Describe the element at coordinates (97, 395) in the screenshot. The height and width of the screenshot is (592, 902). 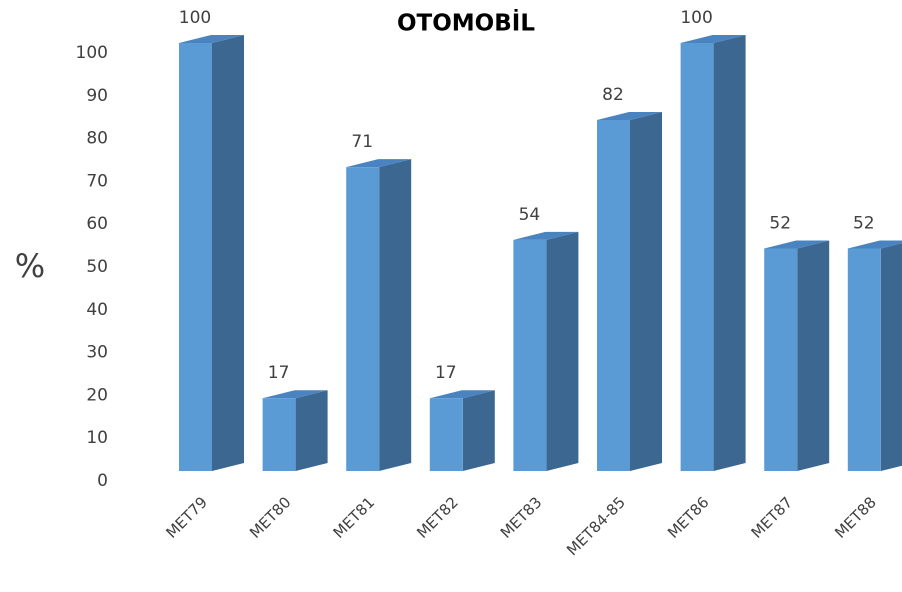
I see `y-tick-label: 20` at that location.